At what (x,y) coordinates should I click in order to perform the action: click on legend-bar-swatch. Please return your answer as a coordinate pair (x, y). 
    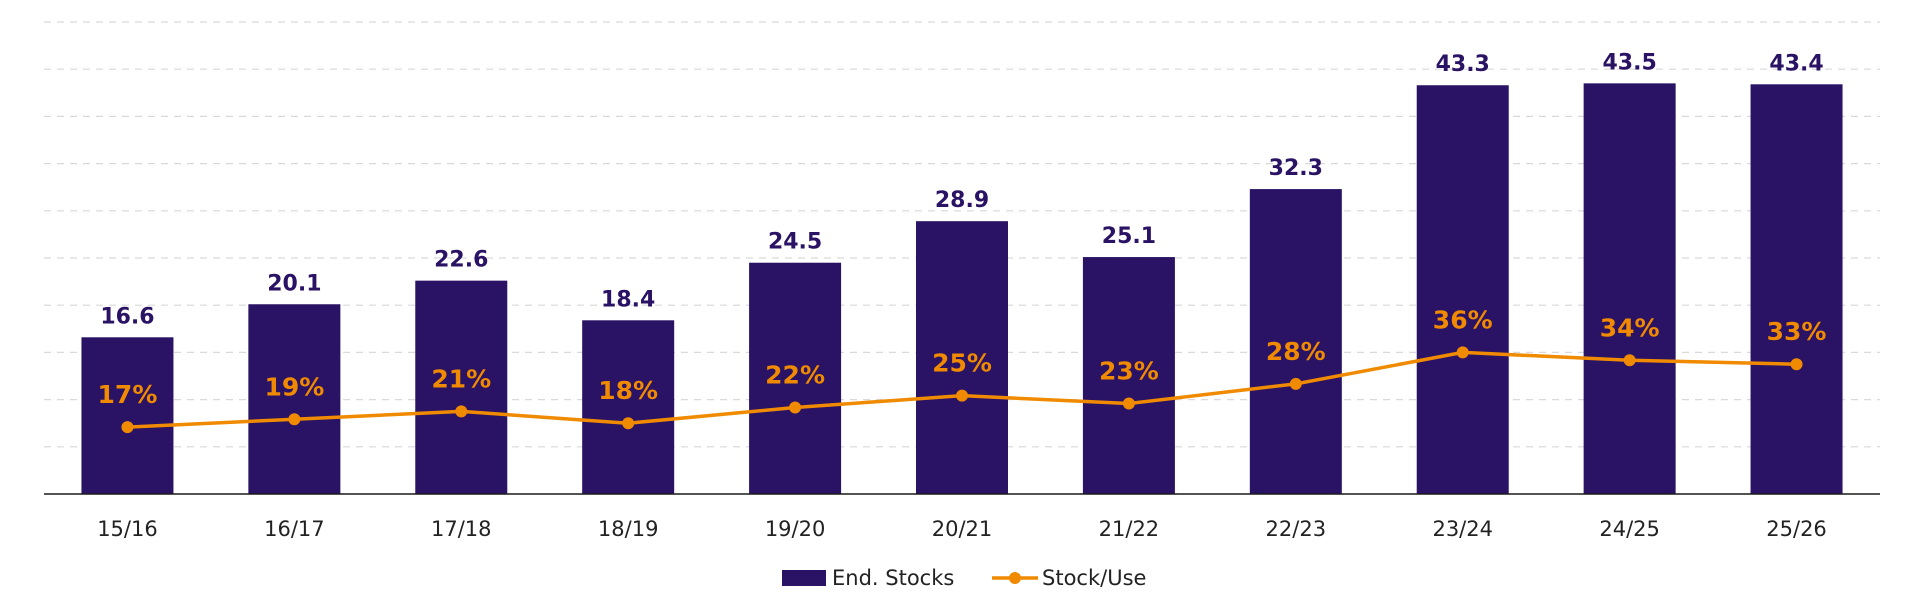
    Looking at the image, I should click on (804, 578).